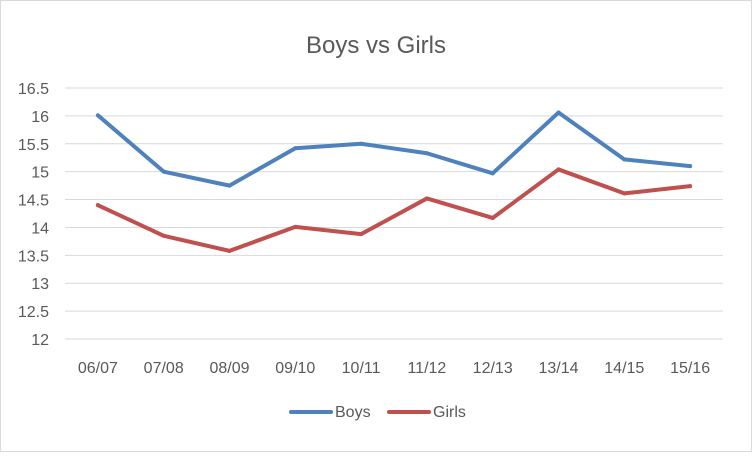  What do you see at coordinates (40, 228) in the screenshot?
I see `y-tick-label: 14` at bounding box center [40, 228].